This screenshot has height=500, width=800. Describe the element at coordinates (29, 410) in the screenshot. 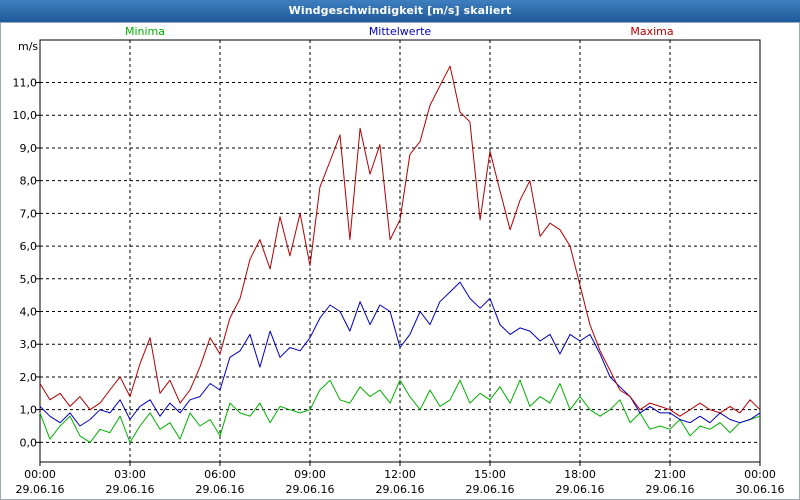

I see `y-tick-label: 1,0` at that location.